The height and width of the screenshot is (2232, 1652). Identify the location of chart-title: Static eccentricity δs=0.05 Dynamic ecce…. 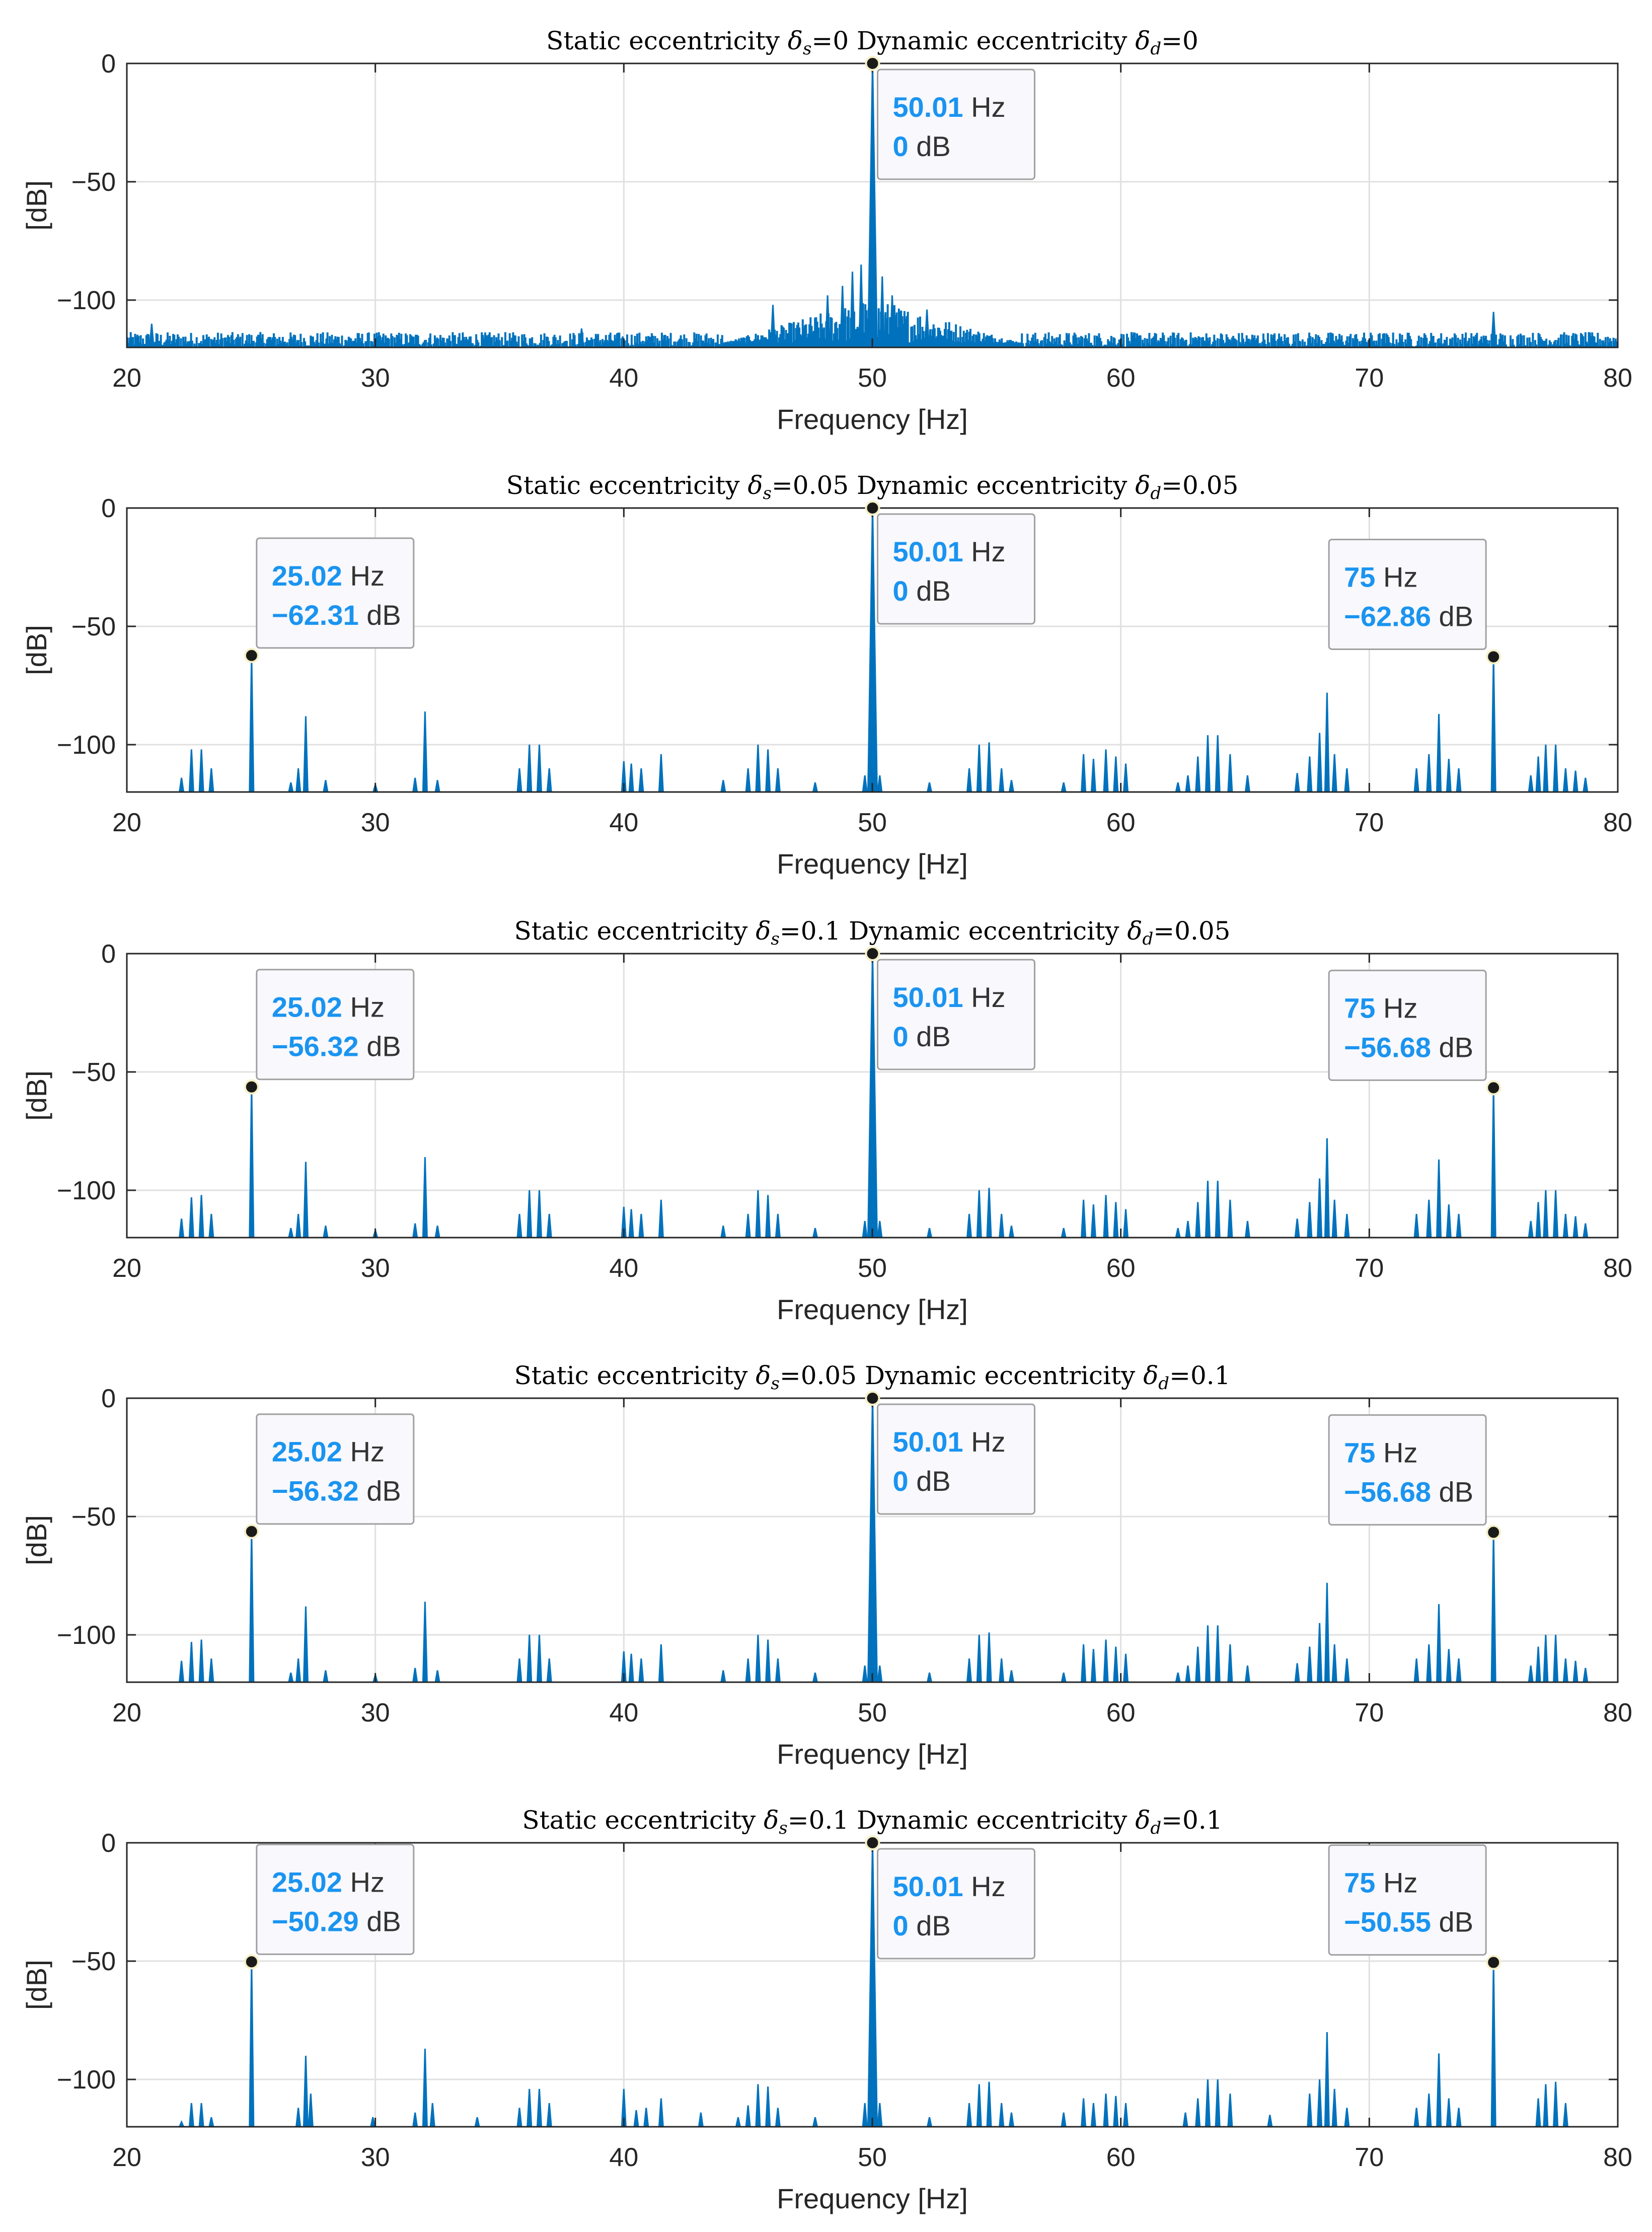
(872, 1378).